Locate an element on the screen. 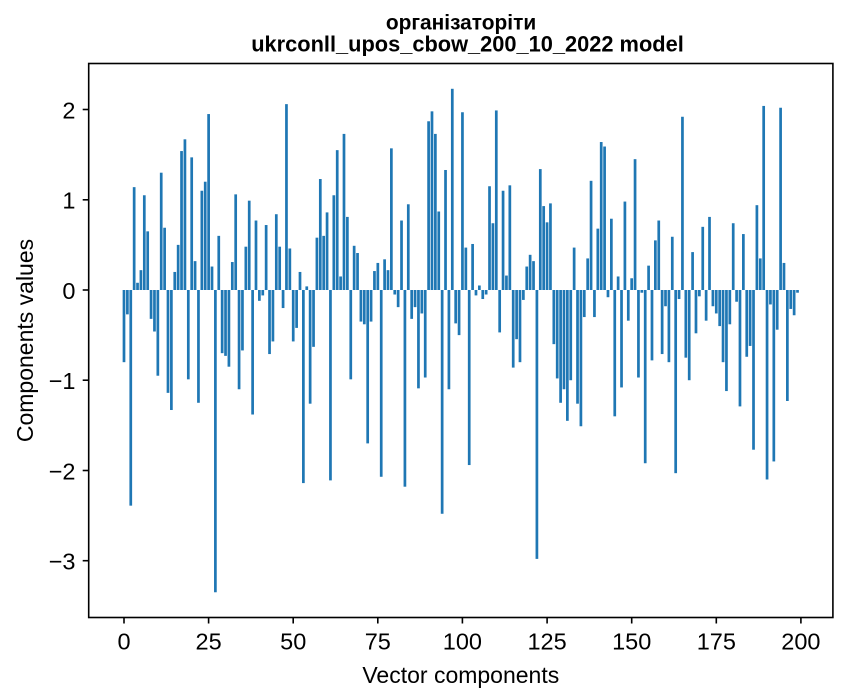 This screenshot has height=696, width=847. svg-text: Vector components is located at coordinates (460, 675).